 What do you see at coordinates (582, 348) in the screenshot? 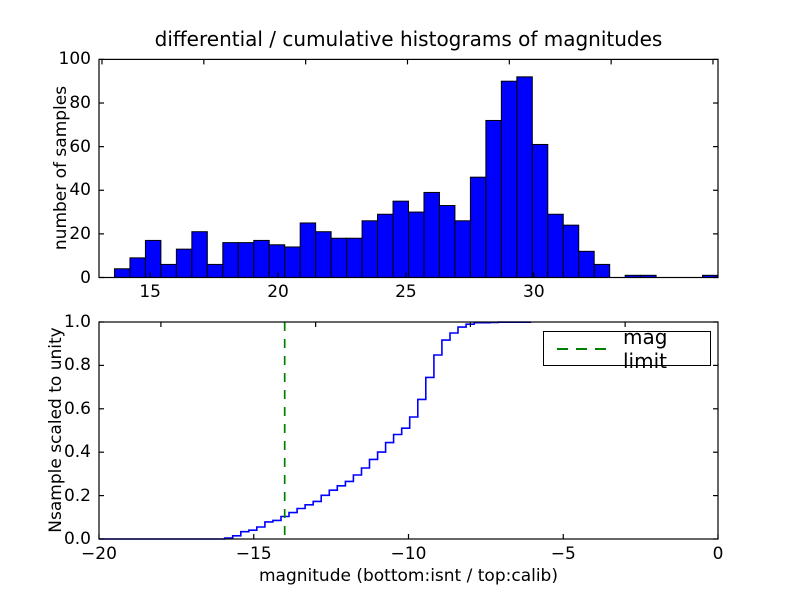
I see `legend-dashed-line-icon` at bounding box center [582, 348].